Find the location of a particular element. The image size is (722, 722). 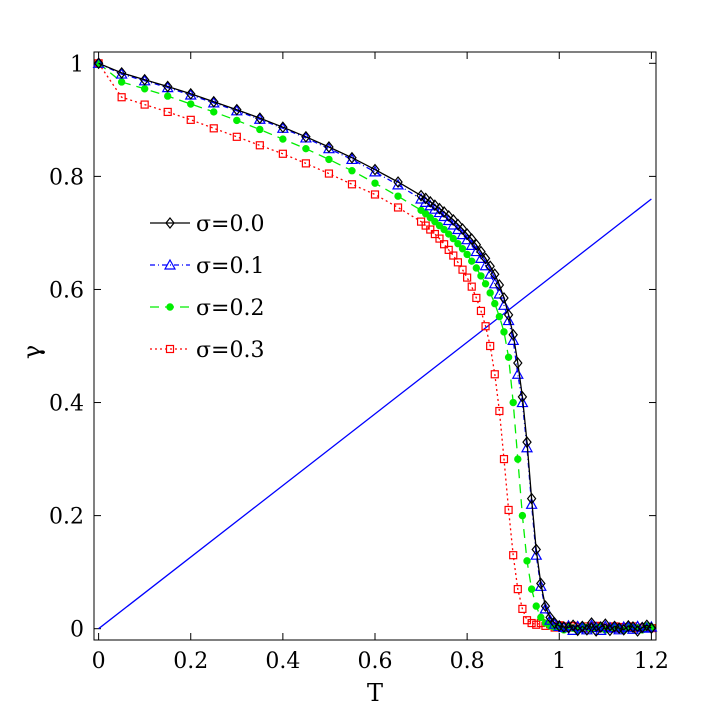

x-tick-label: 0.8 is located at coordinates (467, 661).